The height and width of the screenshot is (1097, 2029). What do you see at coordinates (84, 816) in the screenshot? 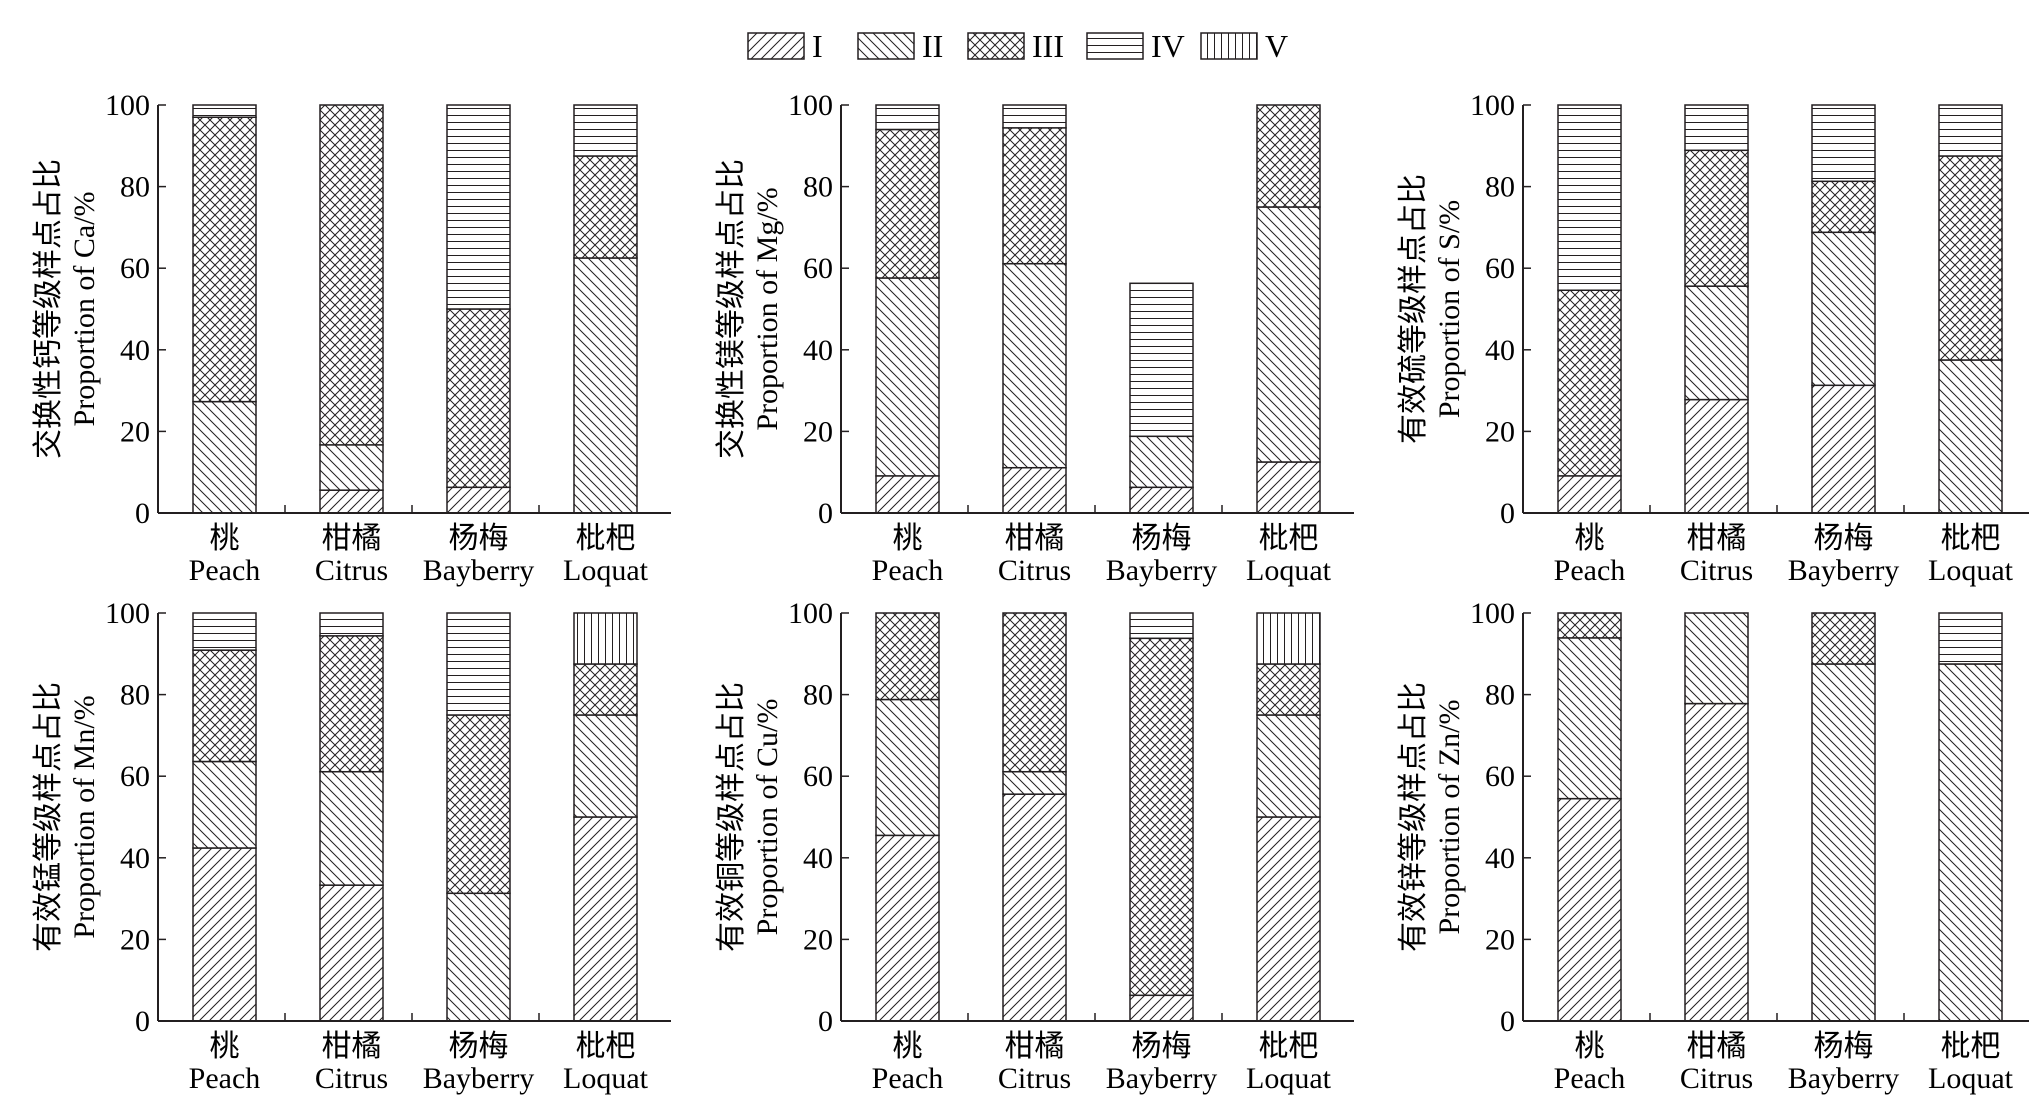
I see `y-axis-label-en: Proportion of Mn/%` at bounding box center [84, 816].